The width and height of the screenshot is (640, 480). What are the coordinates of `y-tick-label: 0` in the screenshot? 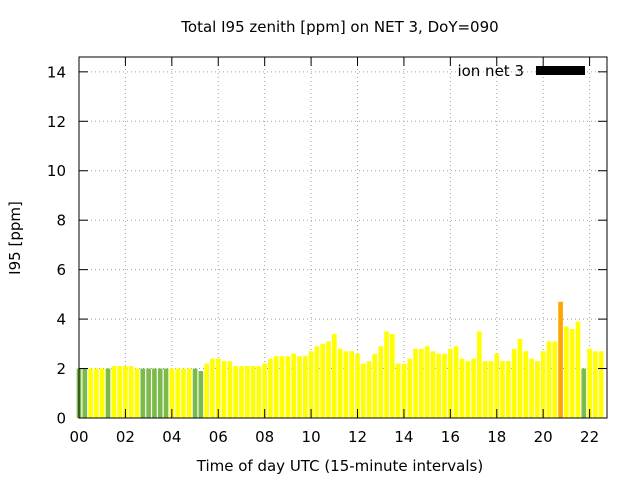 It's located at (61, 419).